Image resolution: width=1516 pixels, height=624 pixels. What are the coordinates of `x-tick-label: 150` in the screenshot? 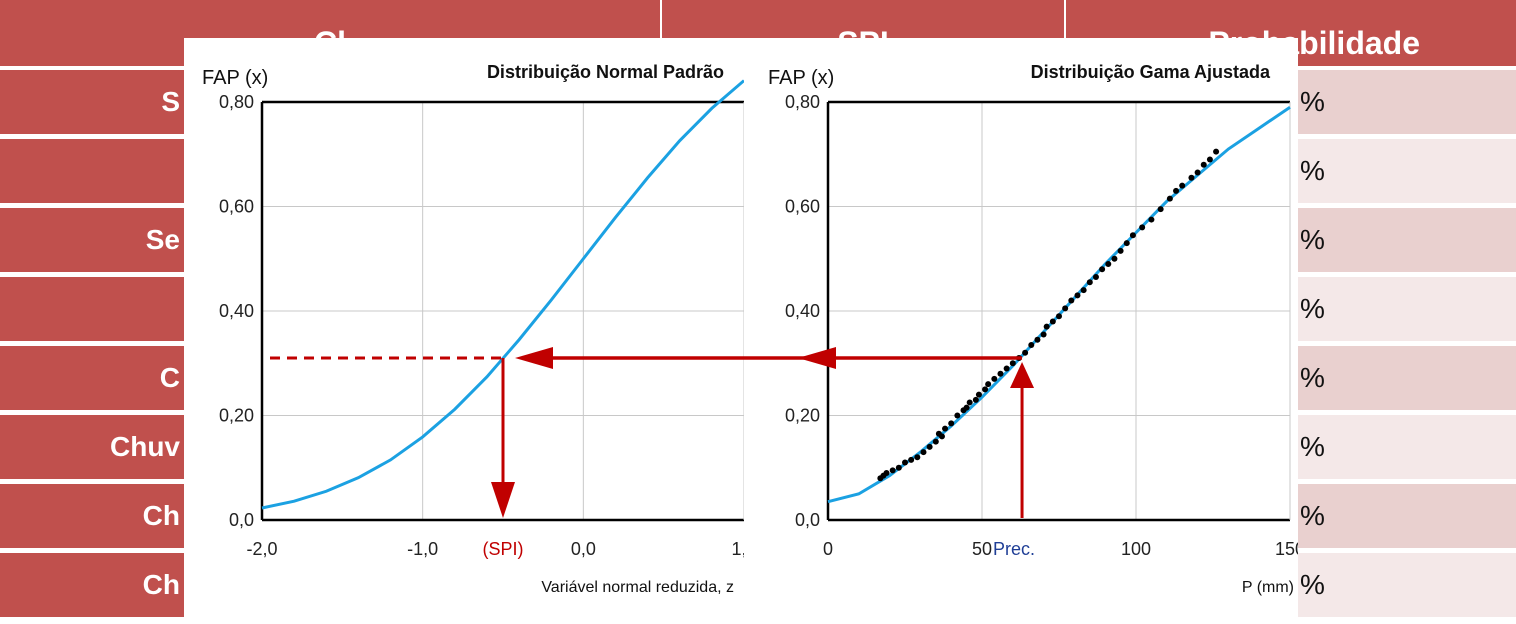 It's located at (1286, 549).